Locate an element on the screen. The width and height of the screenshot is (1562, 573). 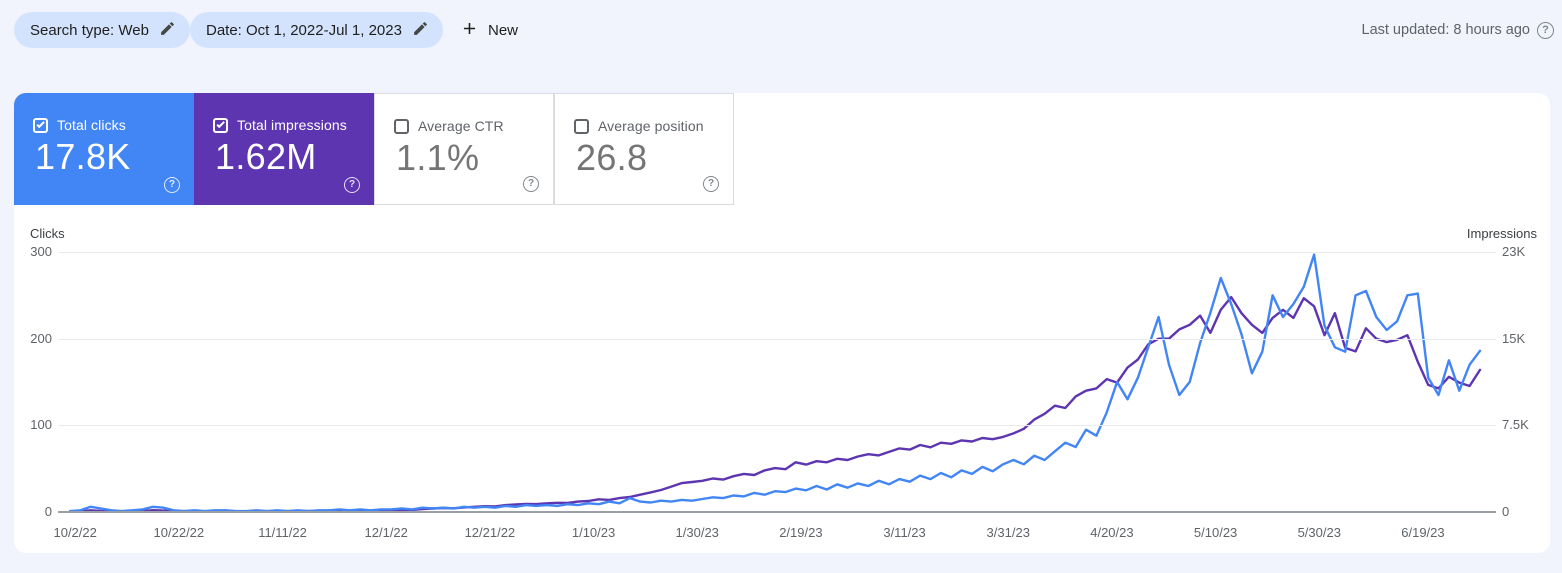
average-position-value: 26.8 is located at coordinates (612, 157).